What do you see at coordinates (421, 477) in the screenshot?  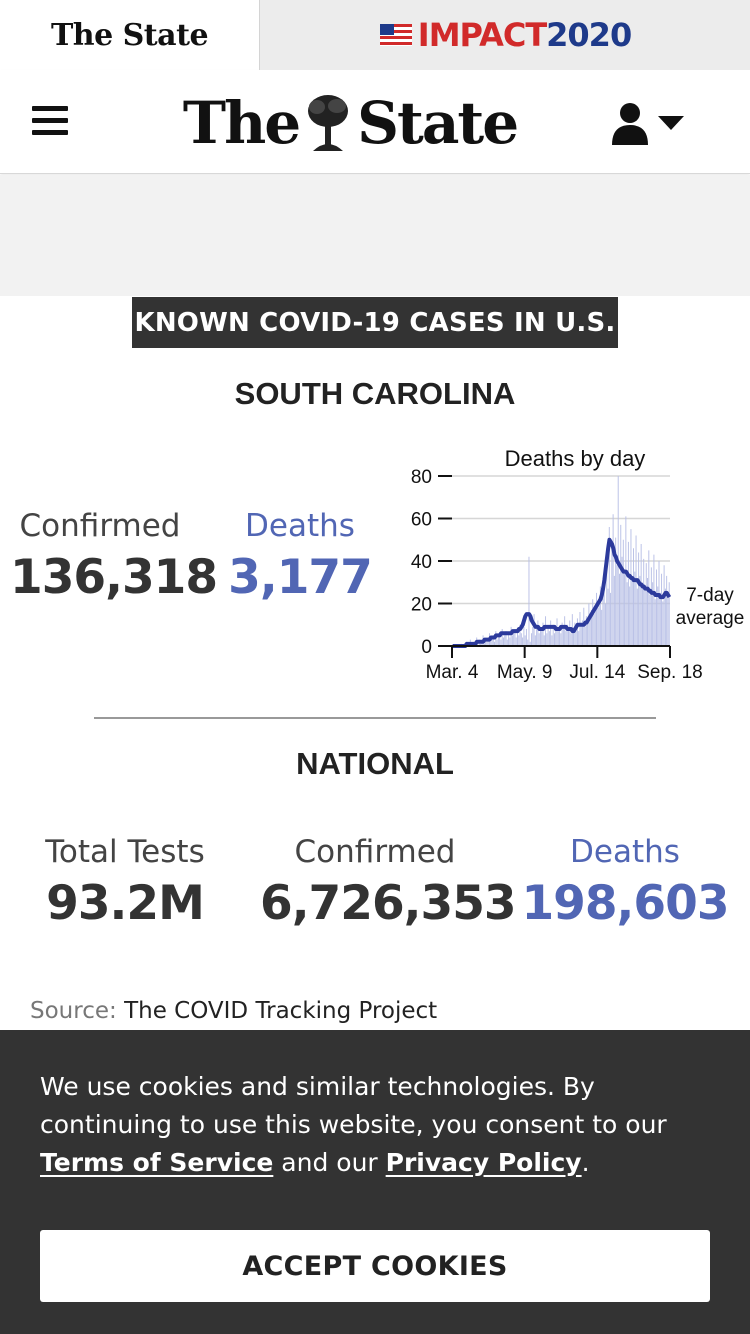 I see `y-tick-label: 80` at bounding box center [421, 477].